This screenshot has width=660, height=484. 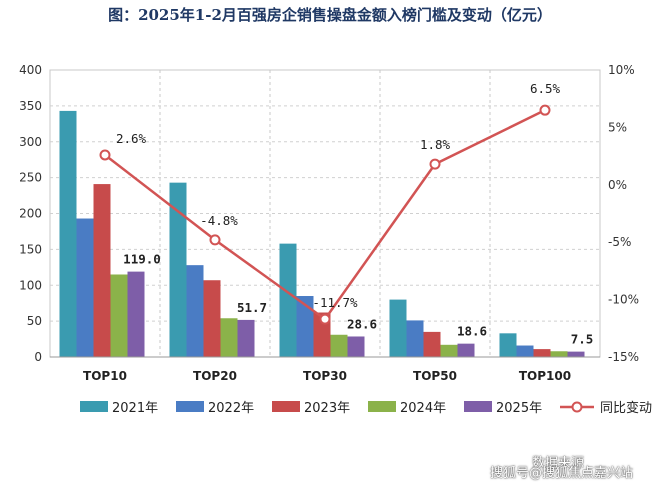 What do you see at coordinates (325, 376) in the screenshot?
I see `x-tick-label: TOP30` at bounding box center [325, 376].